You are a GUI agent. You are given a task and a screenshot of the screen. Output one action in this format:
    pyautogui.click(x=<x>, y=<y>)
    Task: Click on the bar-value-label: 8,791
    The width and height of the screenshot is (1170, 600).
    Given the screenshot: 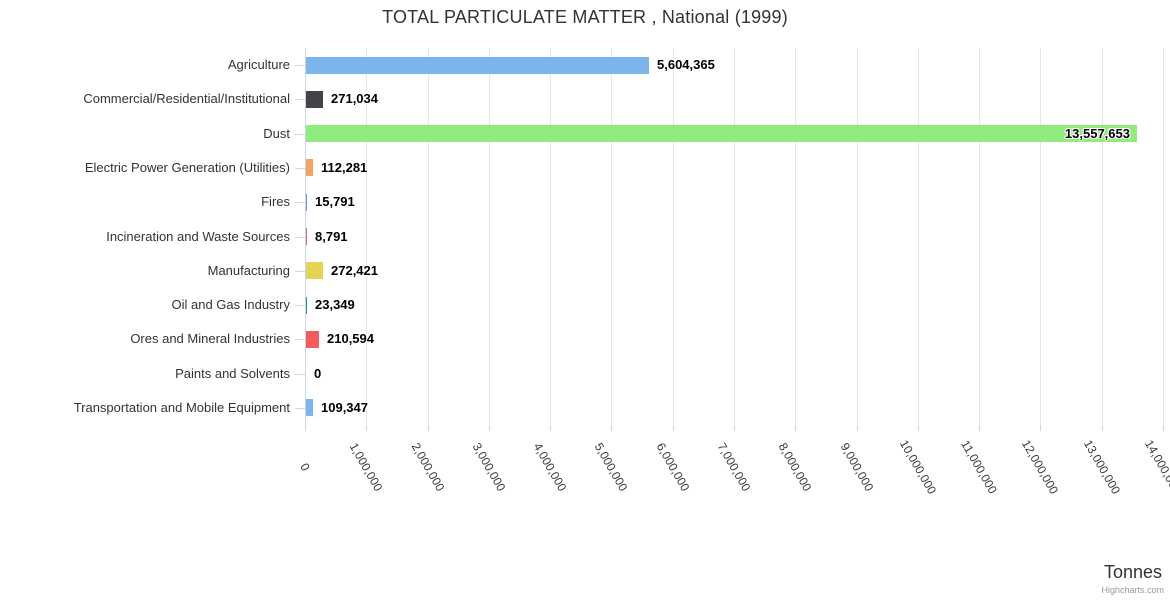 What is the action you would take?
    pyautogui.click(x=331, y=236)
    